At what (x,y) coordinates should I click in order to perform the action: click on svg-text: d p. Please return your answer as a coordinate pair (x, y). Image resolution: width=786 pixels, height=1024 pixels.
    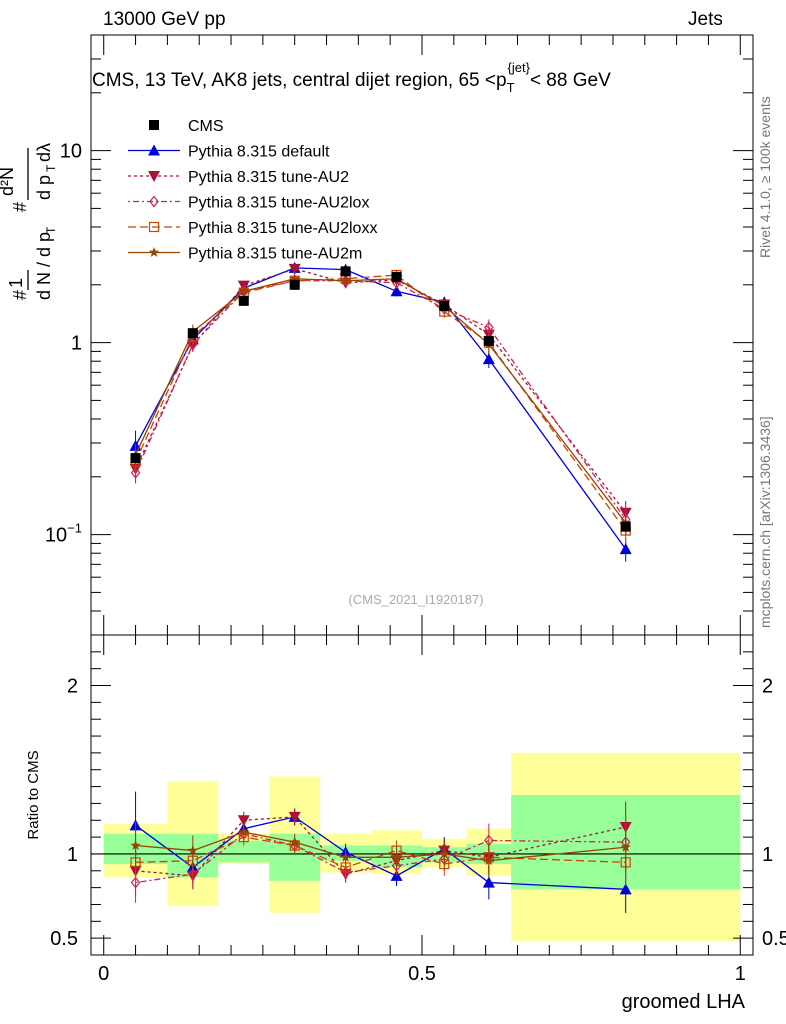
    Looking at the image, I should click on (44, 187).